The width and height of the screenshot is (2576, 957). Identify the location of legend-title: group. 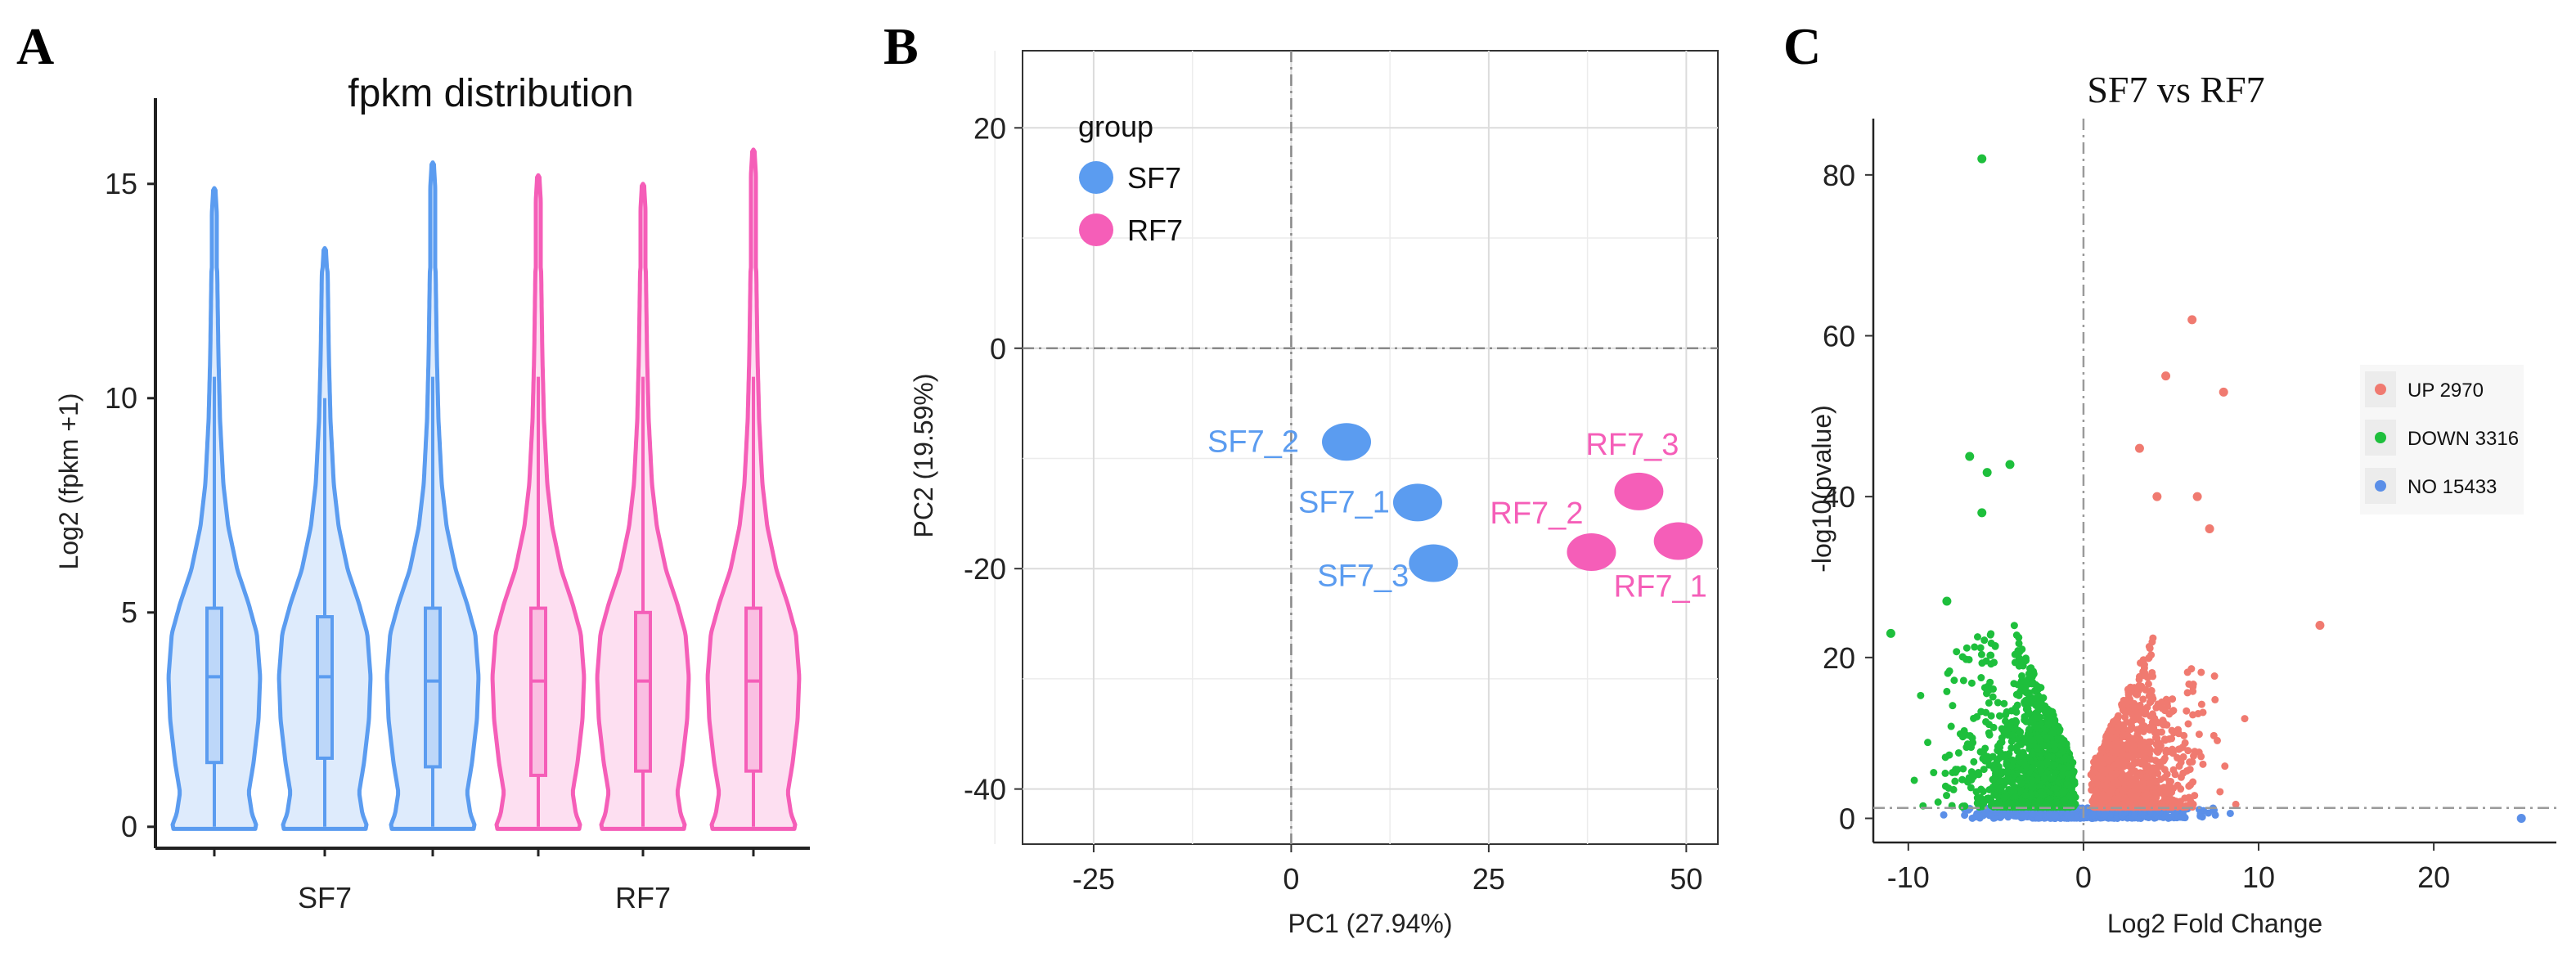
(1115, 126).